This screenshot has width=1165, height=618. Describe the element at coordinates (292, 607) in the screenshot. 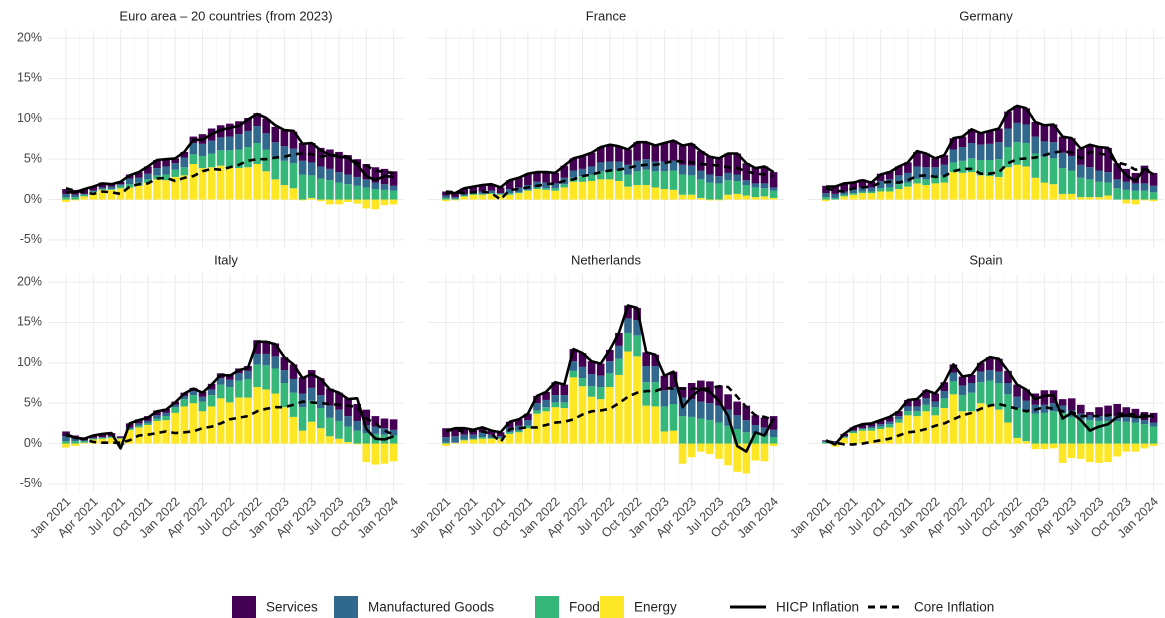

I see `legend-label: Services` at that location.